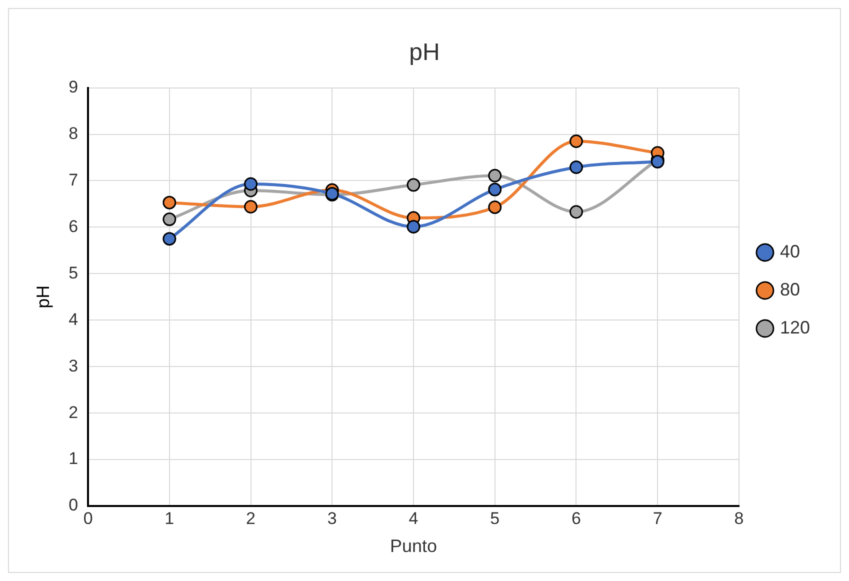  I want to click on y-tick-label: 0, so click(73, 505).